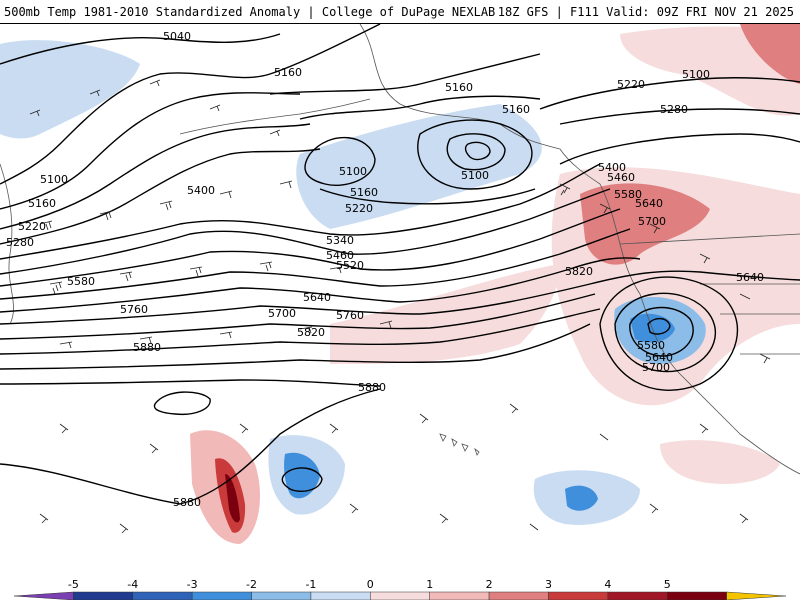  What do you see at coordinates (750, 319) in the screenshot?
I see `us-state-border` at bounding box center [750, 319].